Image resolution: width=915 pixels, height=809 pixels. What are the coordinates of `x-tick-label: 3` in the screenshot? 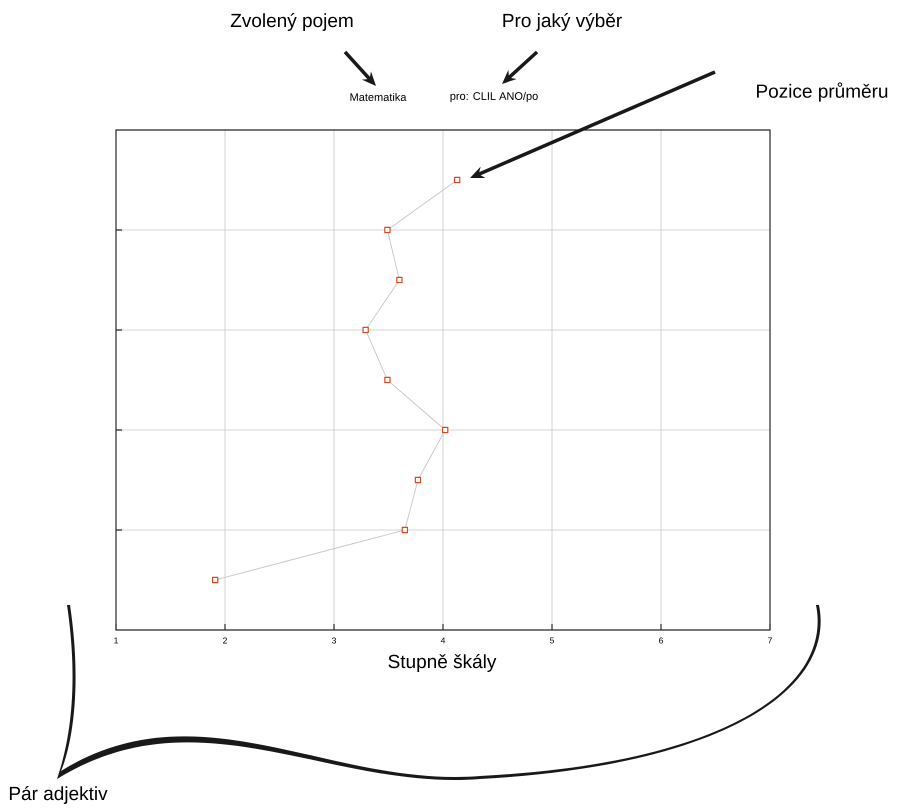 It's located at (334, 641).